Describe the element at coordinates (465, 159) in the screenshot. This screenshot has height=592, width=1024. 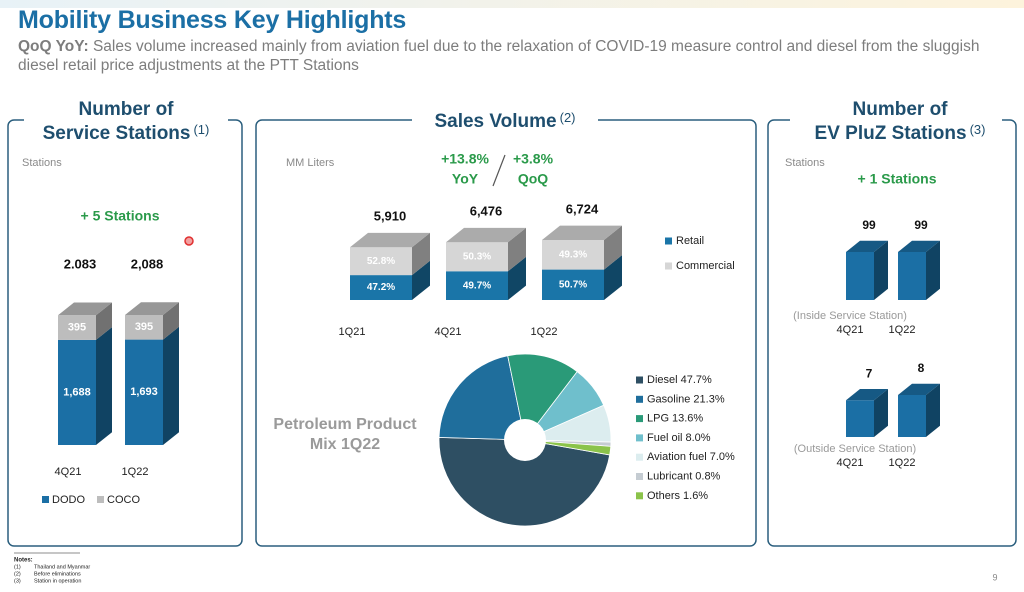
I see `annotation-value: +13.8%` at that location.